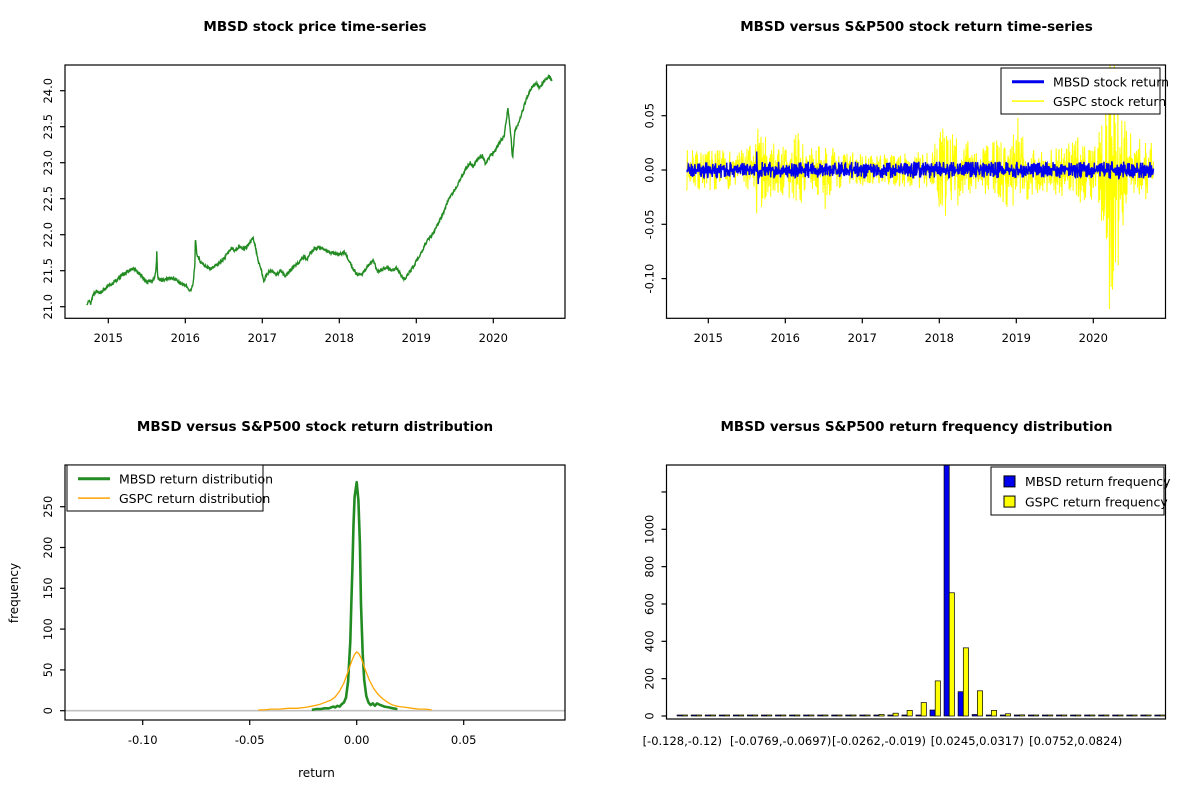 The image size is (1200, 800). What do you see at coordinates (48, 307) in the screenshot?
I see `y-axis-tick-label: 21.0` at bounding box center [48, 307].